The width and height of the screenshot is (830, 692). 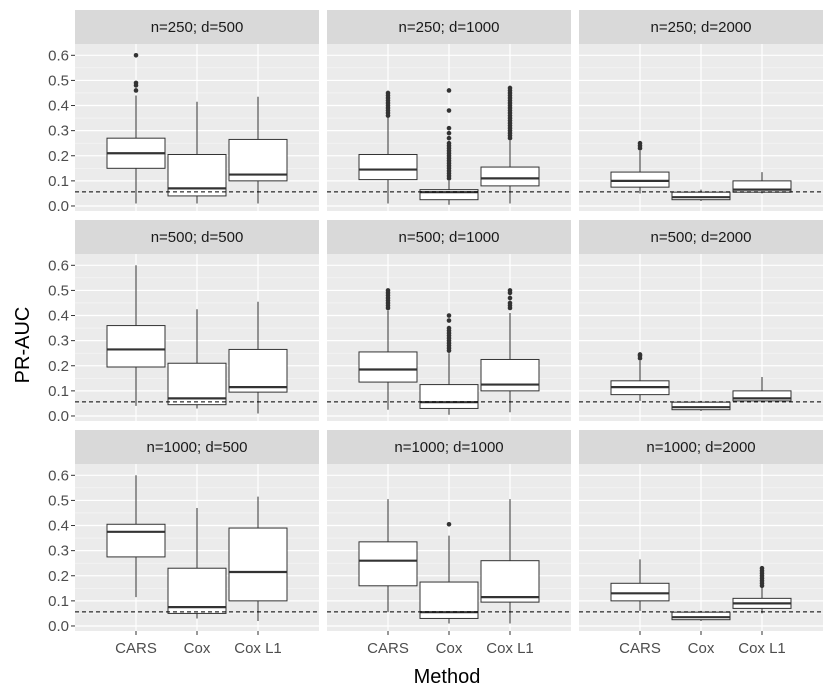 I want to click on facet-title: n=500; d=2000, so click(x=701, y=237).